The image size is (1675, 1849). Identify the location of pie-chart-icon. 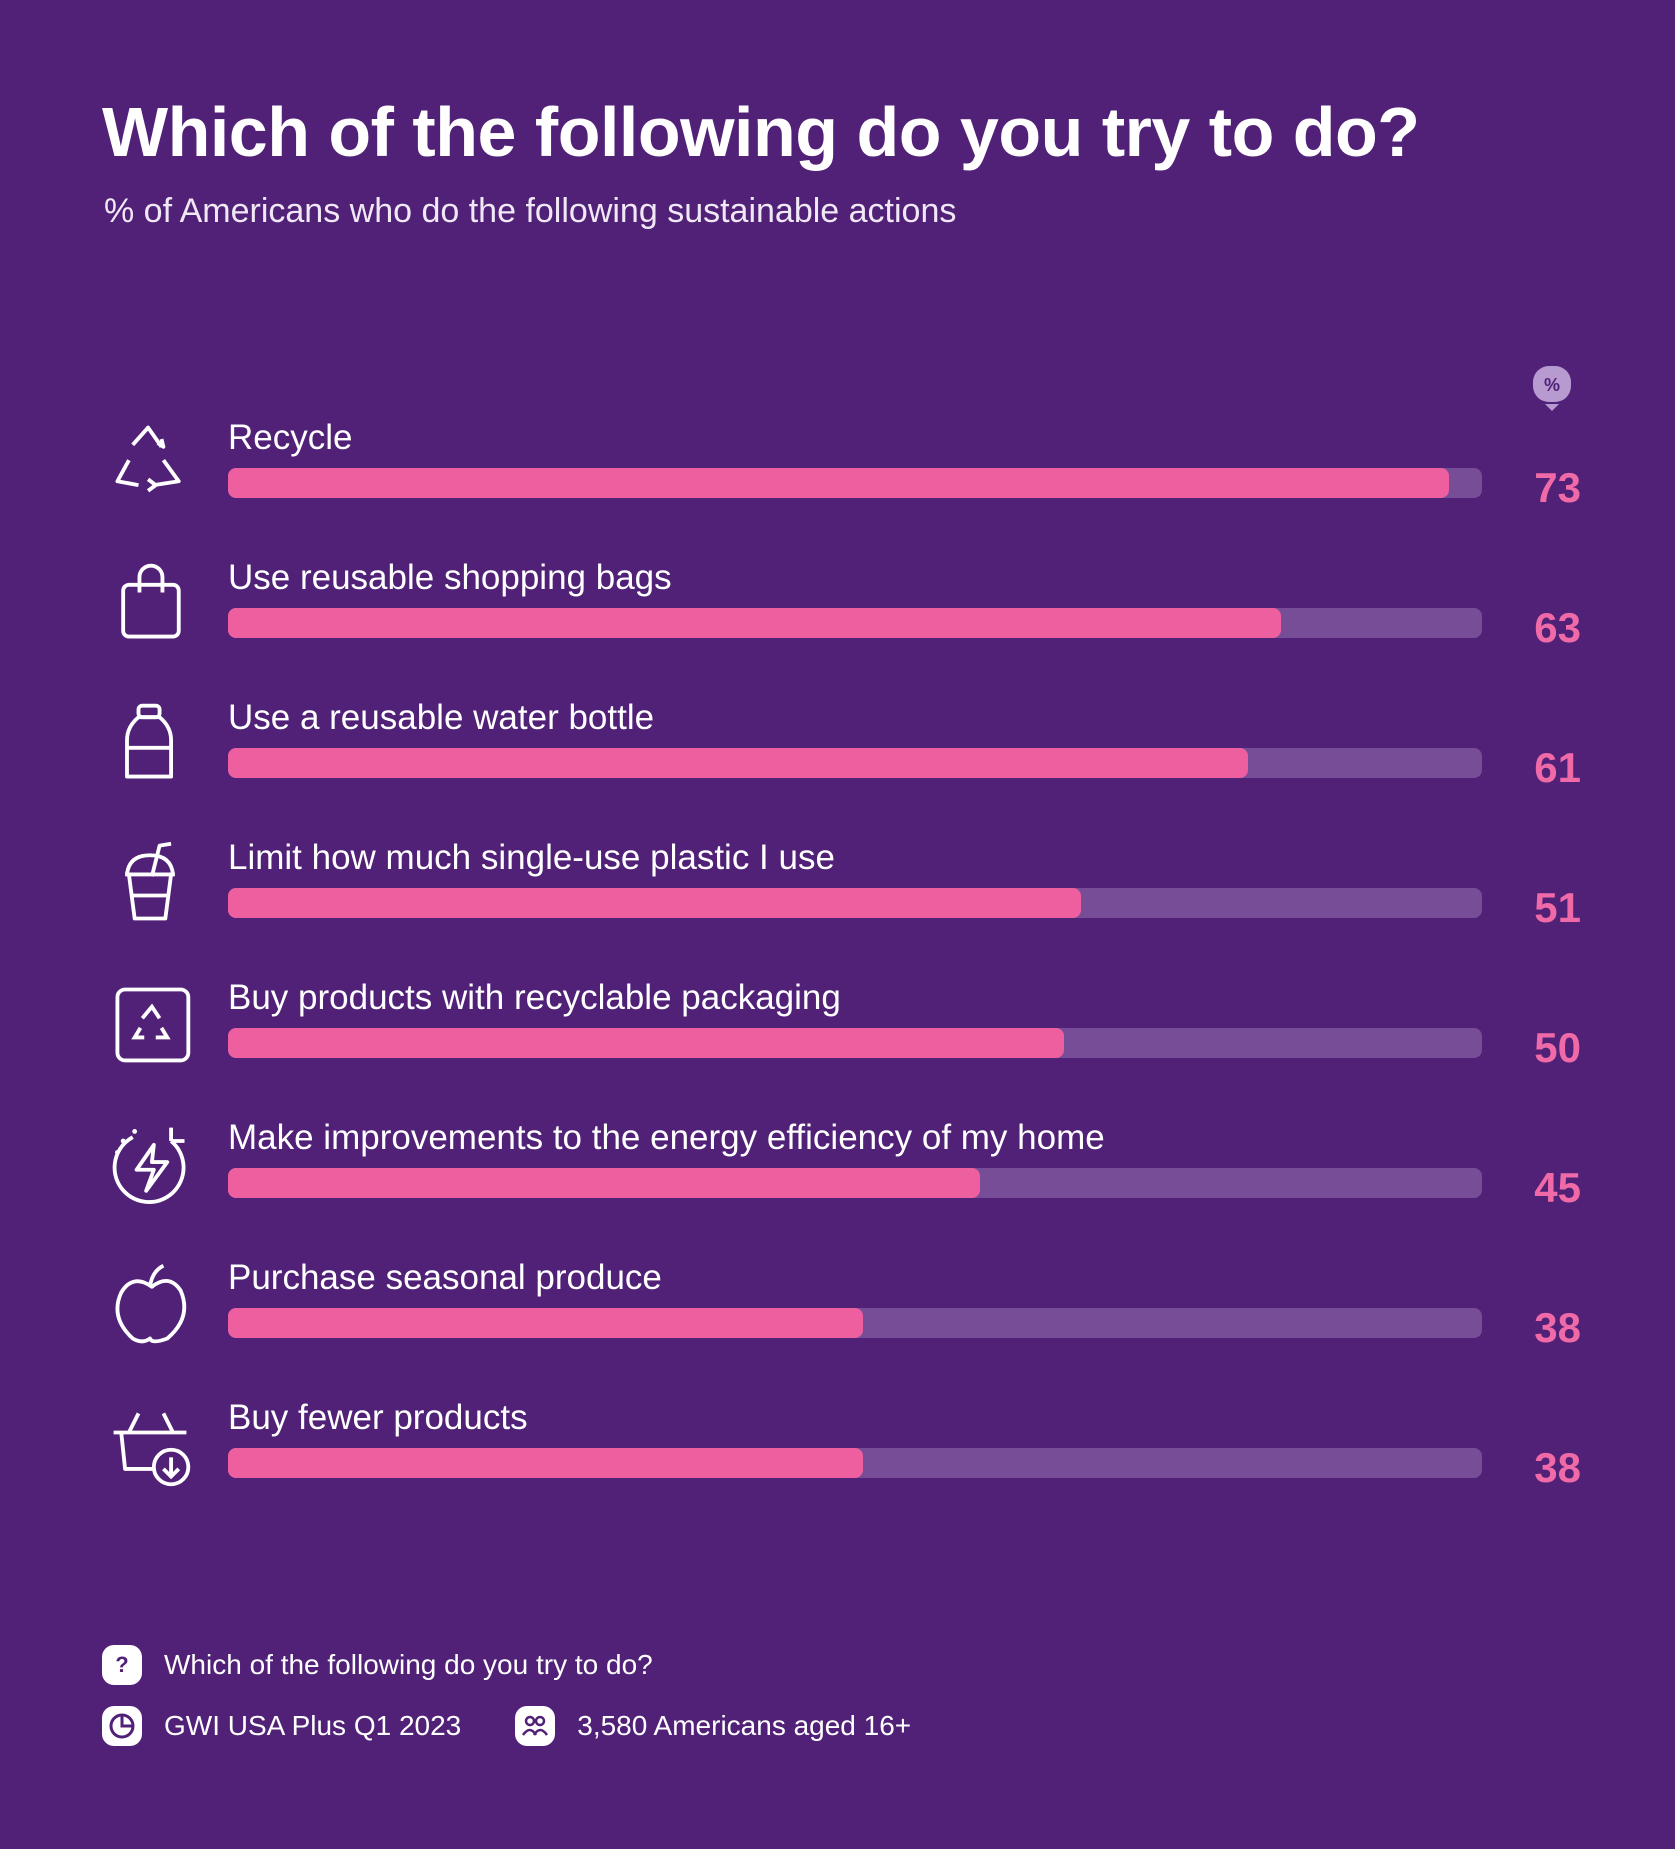
(122, 1726).